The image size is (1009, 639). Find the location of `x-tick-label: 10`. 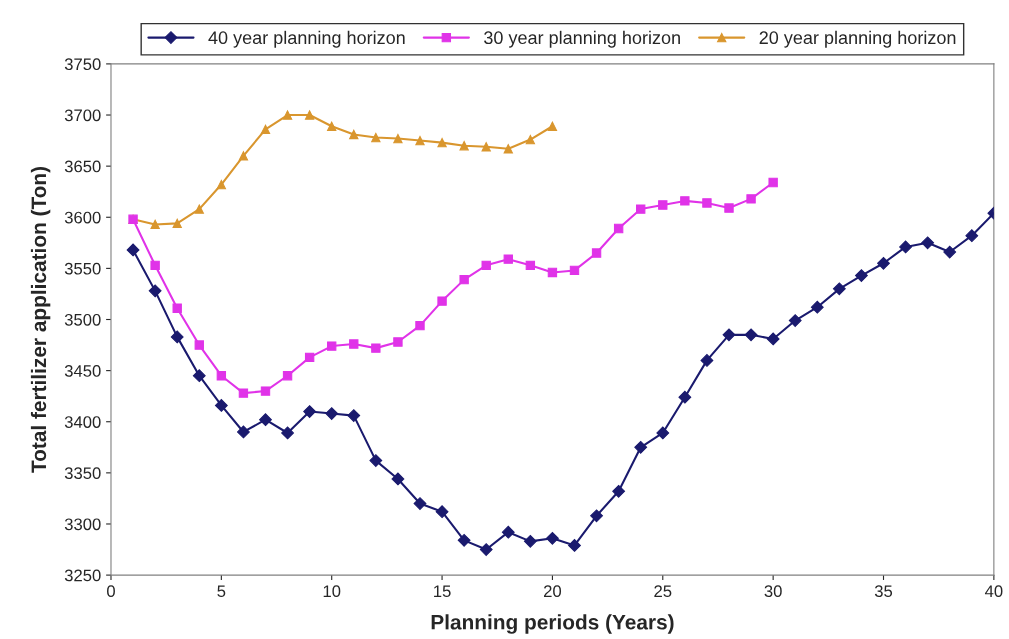

x-tick-label: 10 is located at coordinates (332, 591).